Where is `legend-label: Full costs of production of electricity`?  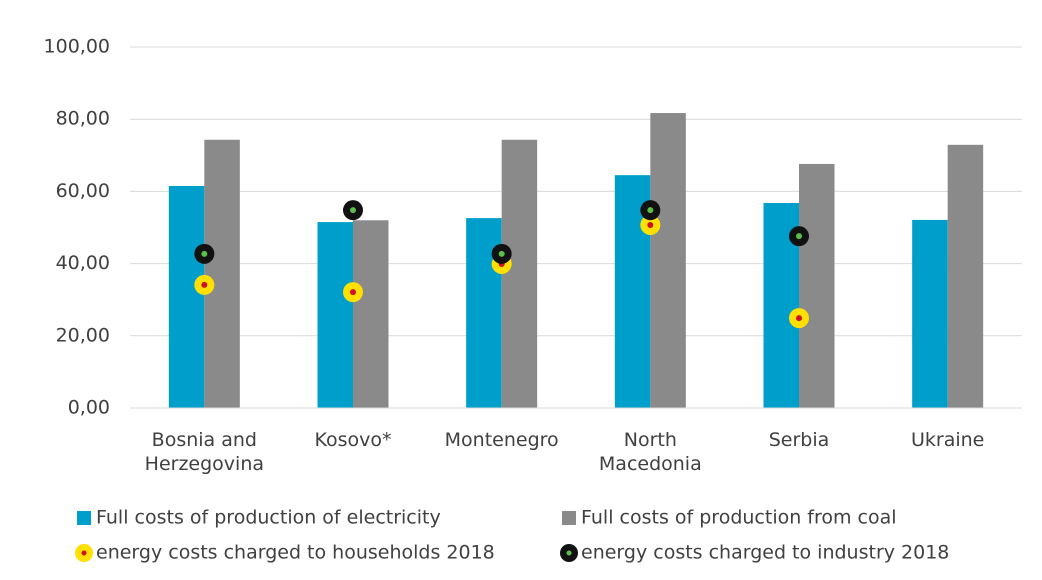 legend-label: Full costs of production of electricity is located at coordinates (268, 518).